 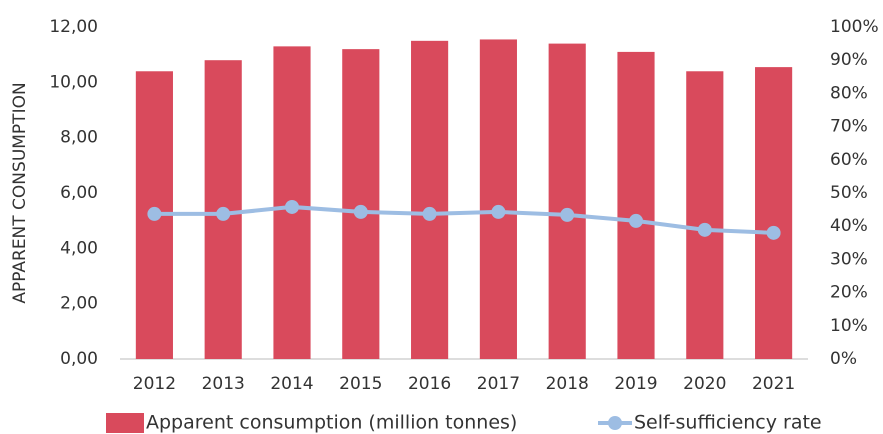 I want to click on x-tick-label: 2014, so click(x=291, y=384).